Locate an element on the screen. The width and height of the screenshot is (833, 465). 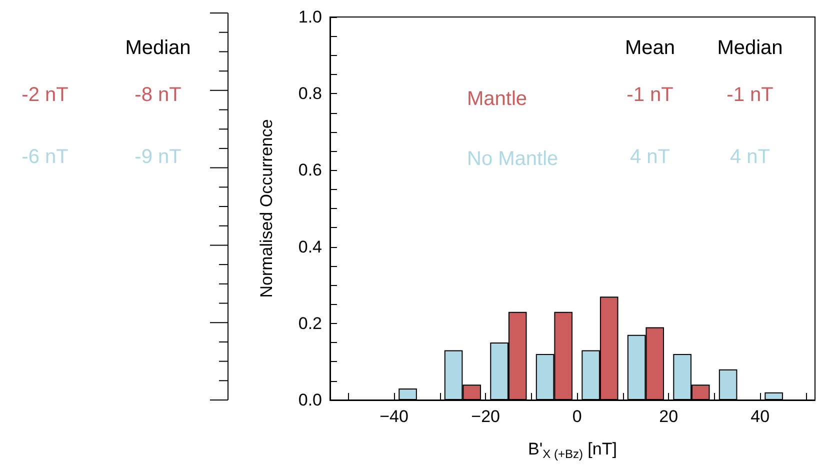
x-tick-label: −20 is located at coordinates (485, 416).